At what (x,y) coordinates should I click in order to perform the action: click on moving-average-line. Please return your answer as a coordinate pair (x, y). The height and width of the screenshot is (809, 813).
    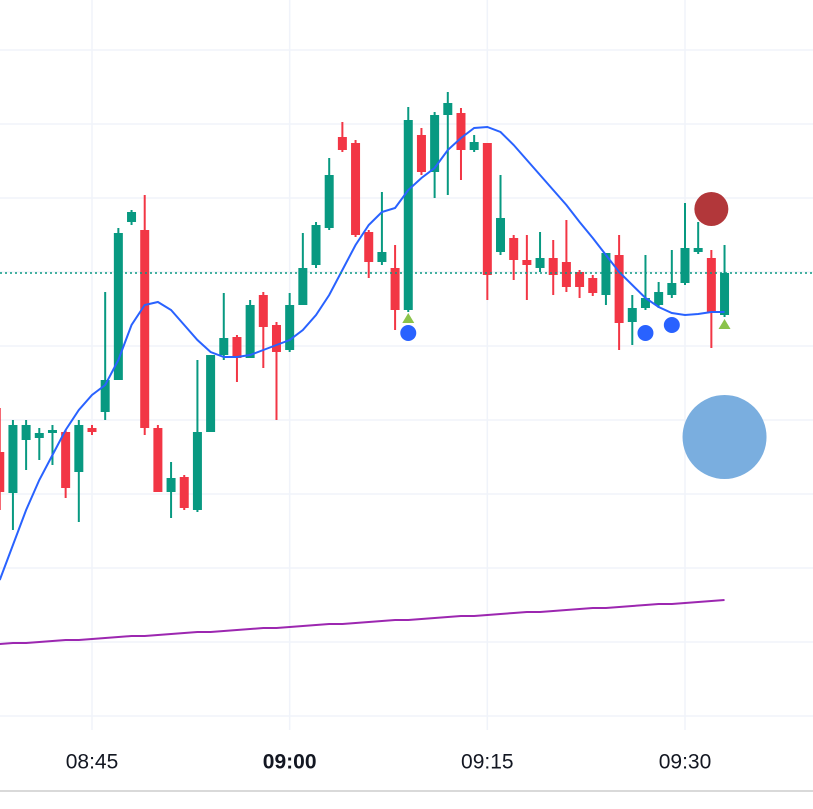
    Looking at the image, I should click on (362, 622).